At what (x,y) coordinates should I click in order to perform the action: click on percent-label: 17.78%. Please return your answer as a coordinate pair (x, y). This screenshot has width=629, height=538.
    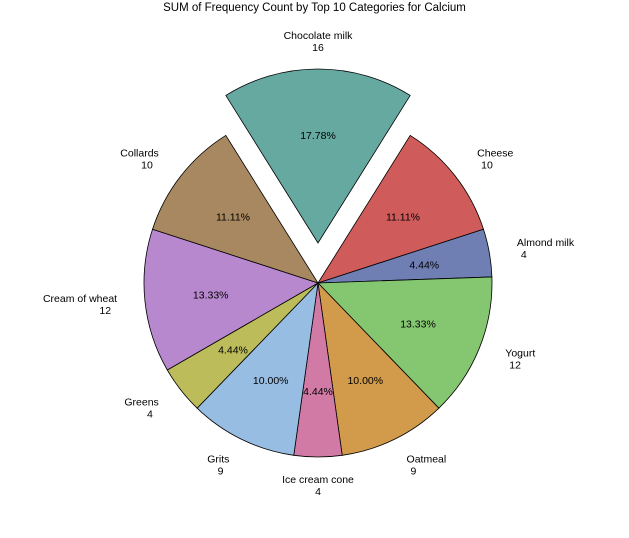
    Looking at the image, I should click on (318, 136).